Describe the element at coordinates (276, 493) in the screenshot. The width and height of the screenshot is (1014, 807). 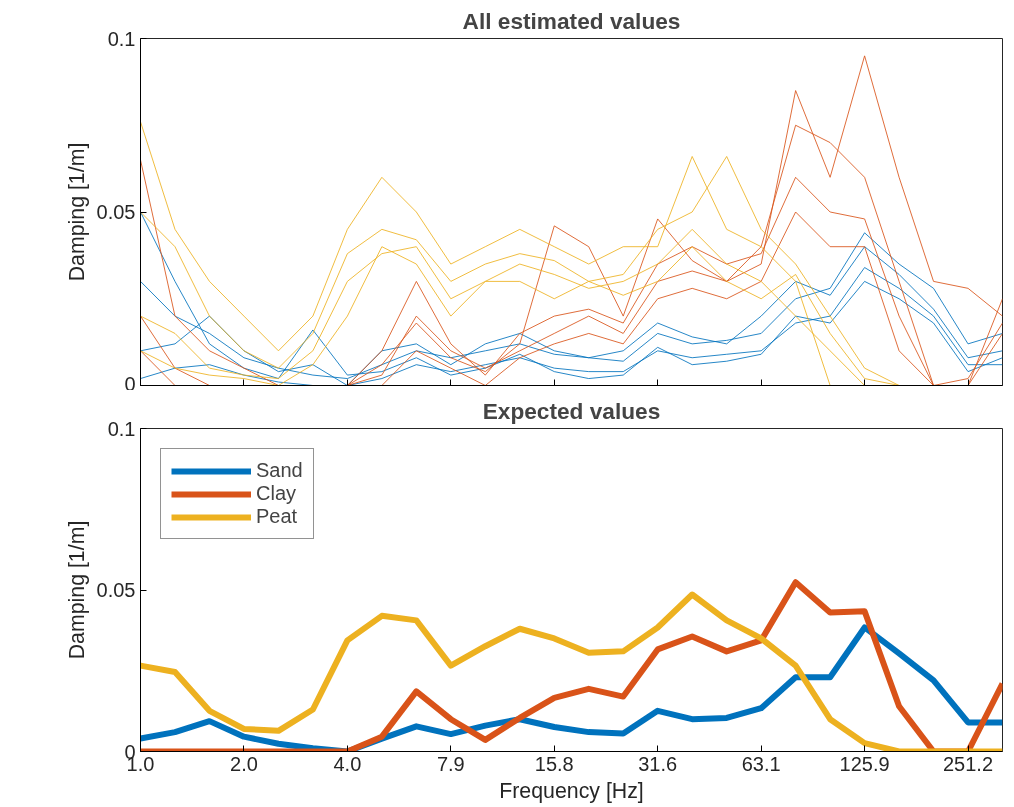
I see `legend-label: Clay` at that location.